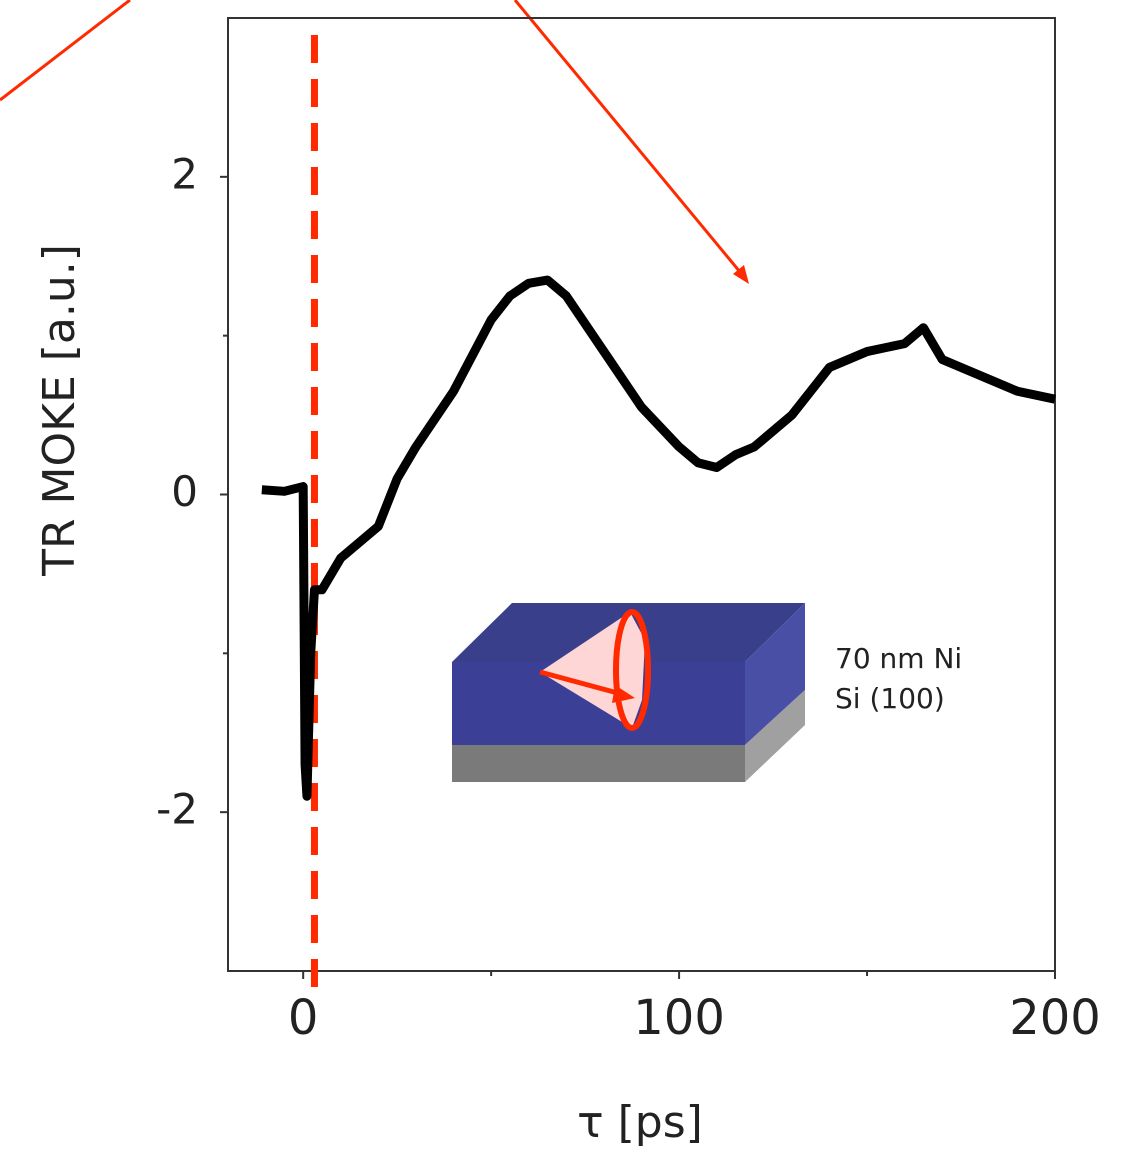 Image resolution: width=1123 pixels, height=1154 pixels. What do you see at coordinates (177, 809) in the screenshot?
I see `y-tick-label: -2` at bounding box center [177, 809].